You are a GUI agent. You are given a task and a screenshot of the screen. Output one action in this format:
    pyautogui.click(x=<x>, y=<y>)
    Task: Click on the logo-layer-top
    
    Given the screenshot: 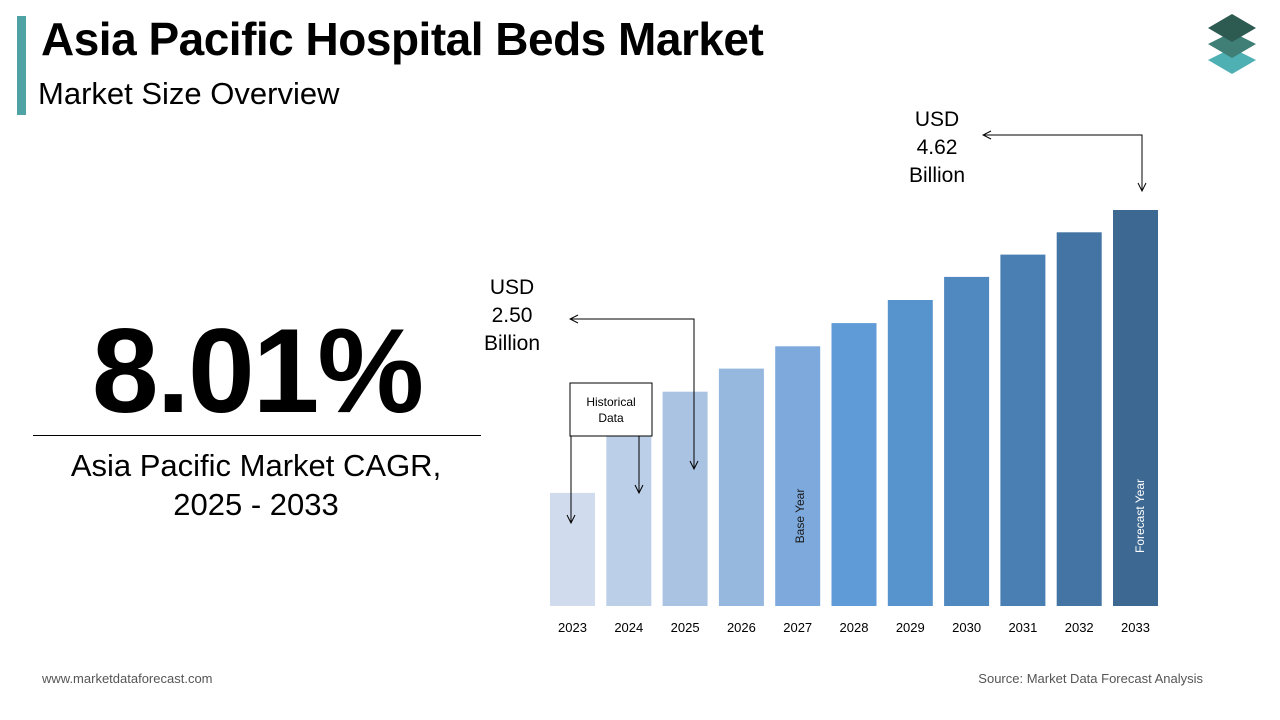 What is the action you would take?
    pyautogui.click(x=1232, y=28)
    